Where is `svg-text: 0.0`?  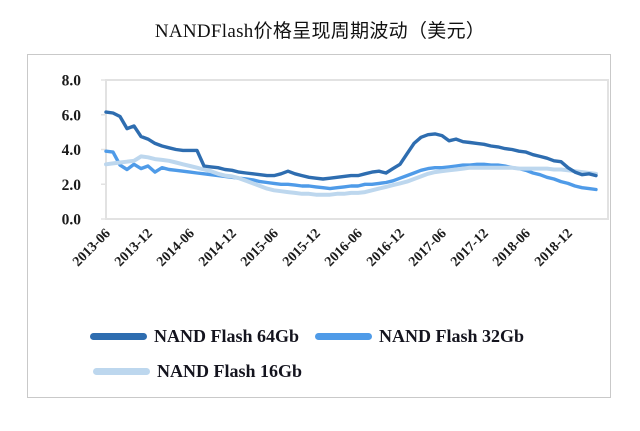
svg-text: 0.0 is located at coordinates (72, 220).